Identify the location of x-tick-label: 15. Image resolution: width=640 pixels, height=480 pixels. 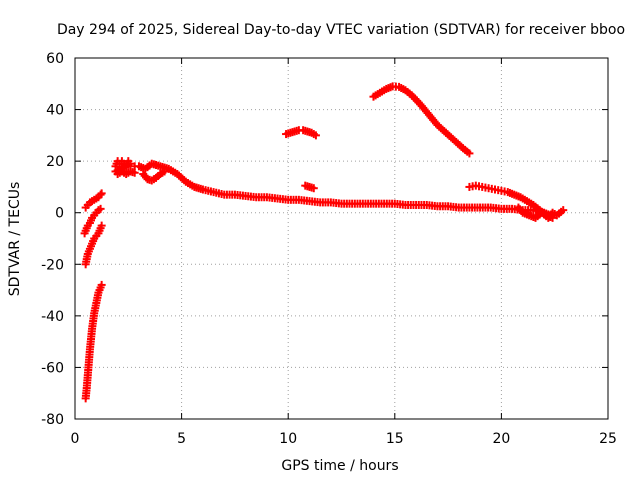
(395, 439).